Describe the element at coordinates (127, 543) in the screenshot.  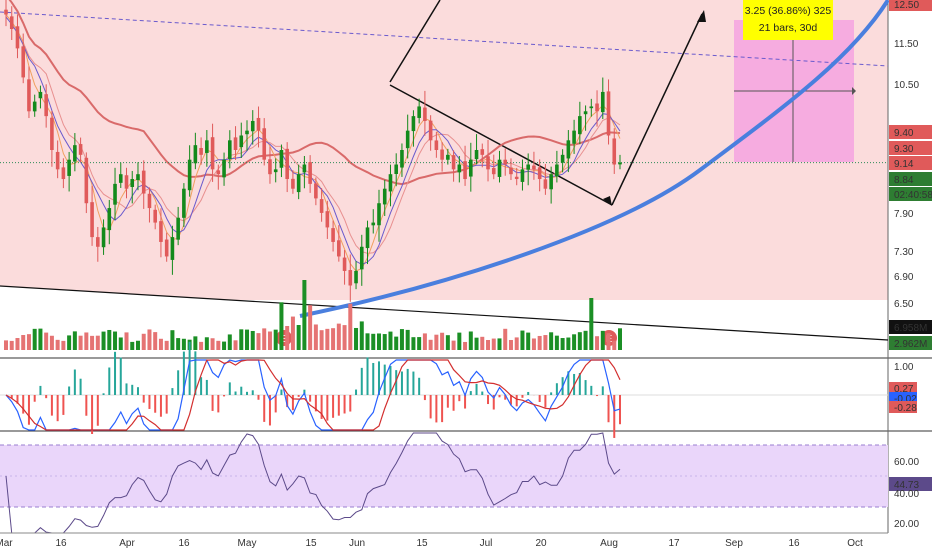
I see `x-tick: Apr` at that location.